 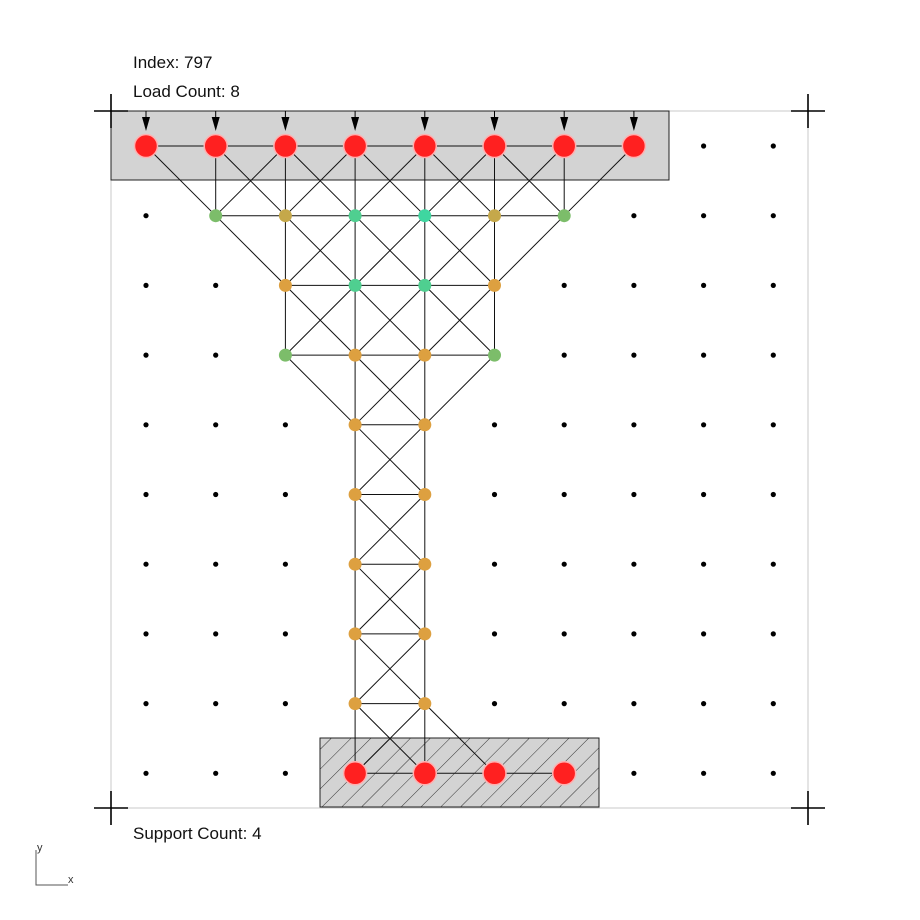 I want to click on support-count-label: Support Count: 4, so click(x=197, y=833).